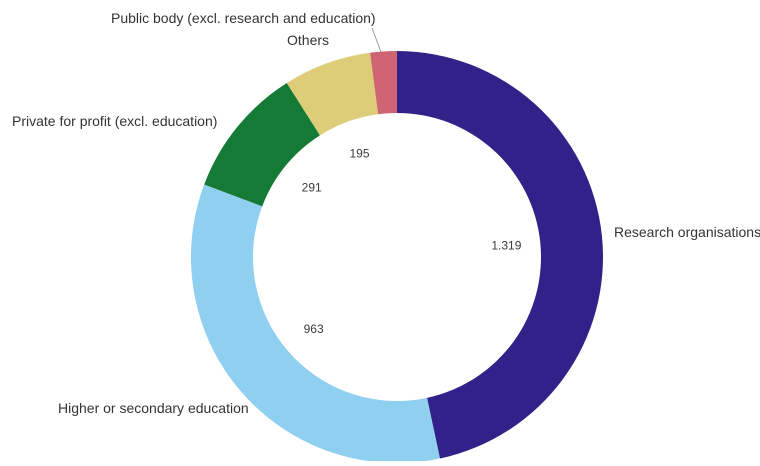 The image size is (760, 466). What do you see at coordinates (153, 408) in the screenshot?
I see `category-label-higher-or-secondary-education: Higher or secondary education` at bounding box center [153, 408].